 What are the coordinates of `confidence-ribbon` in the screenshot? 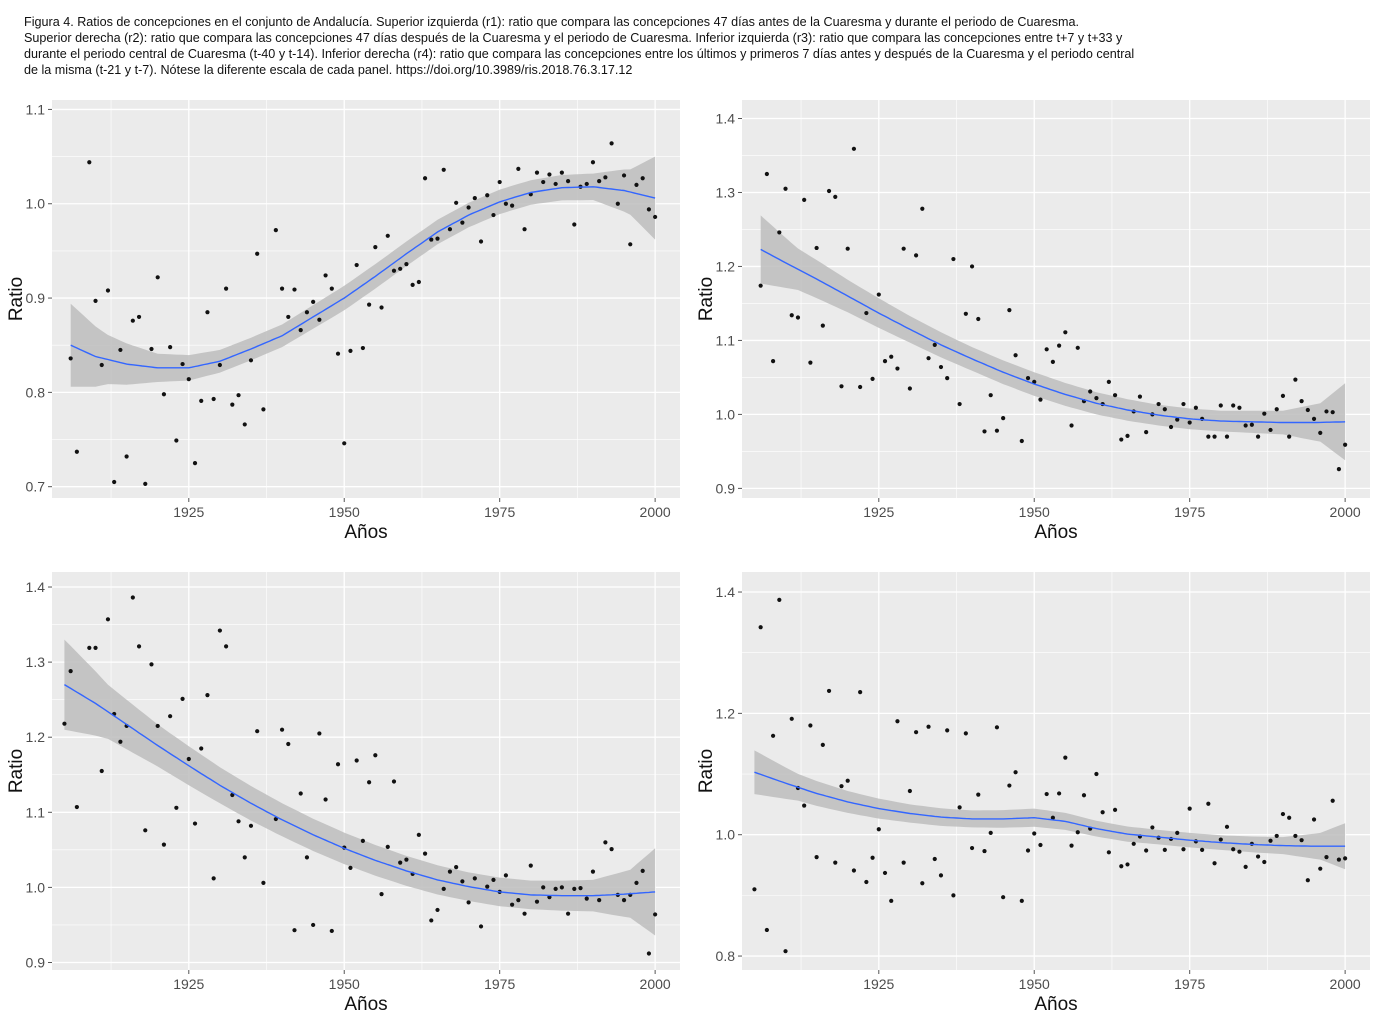 It's located at (1050, 810).